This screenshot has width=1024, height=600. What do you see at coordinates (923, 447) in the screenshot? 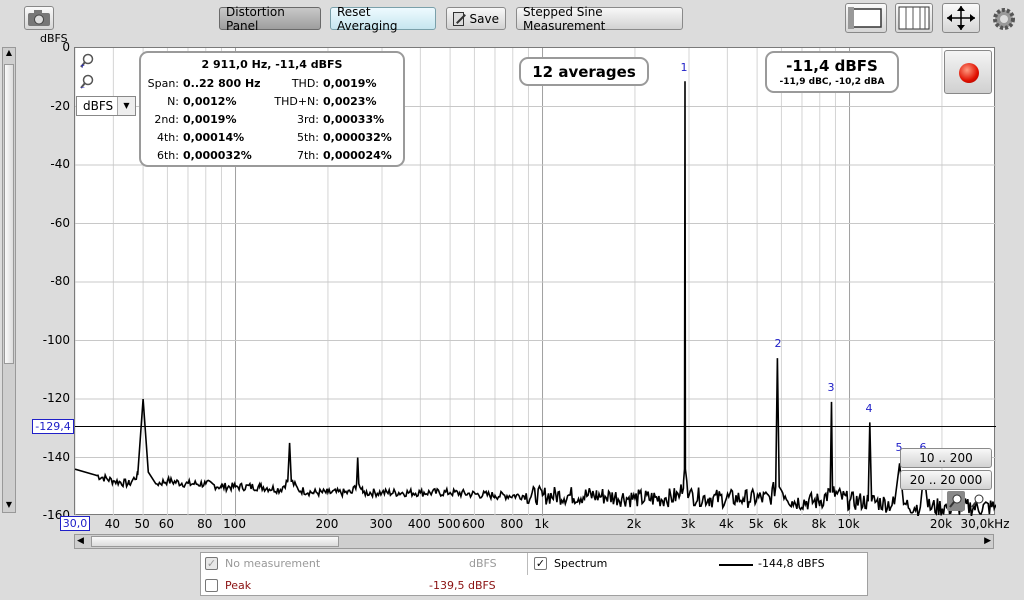
I see `harmonic-label: 6` at bounding box center [923, 447].